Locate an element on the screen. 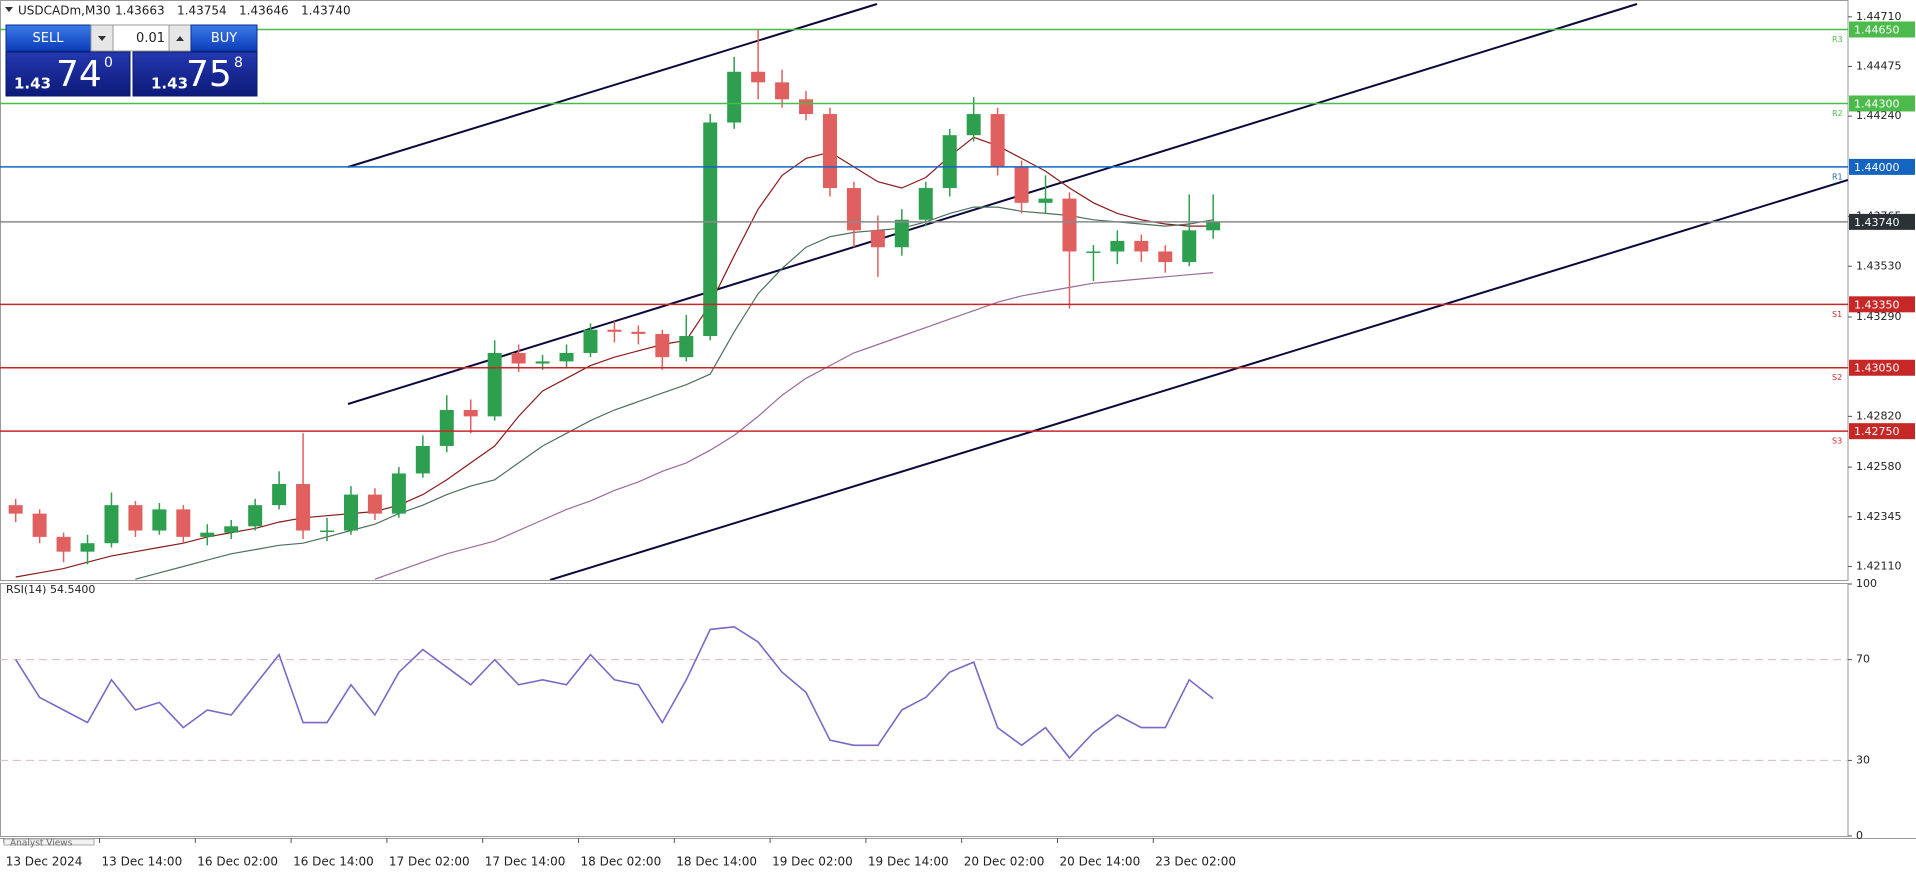  lot-input is located at coordinates (141, 38).